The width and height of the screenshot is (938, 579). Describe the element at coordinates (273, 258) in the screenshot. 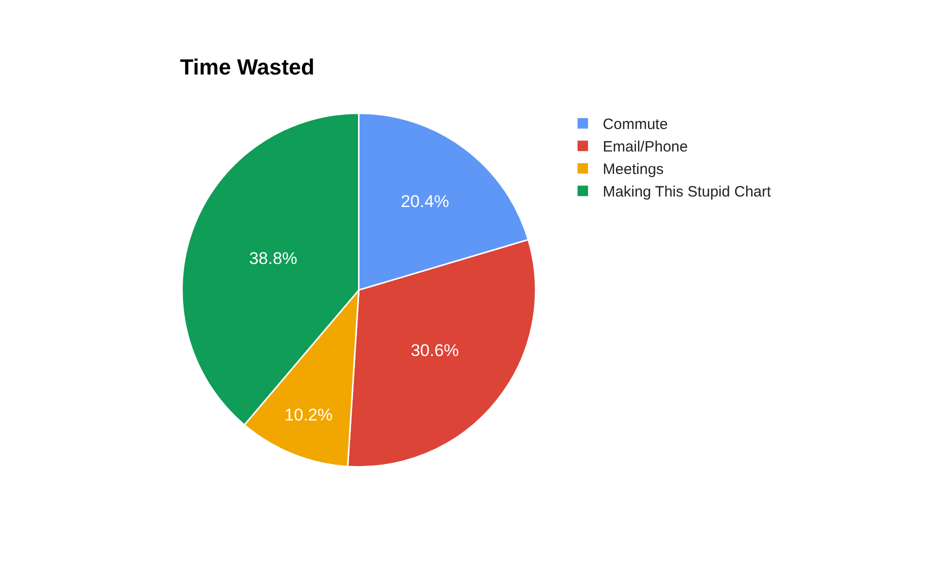

I see `data-label: 38.8%` at that location.